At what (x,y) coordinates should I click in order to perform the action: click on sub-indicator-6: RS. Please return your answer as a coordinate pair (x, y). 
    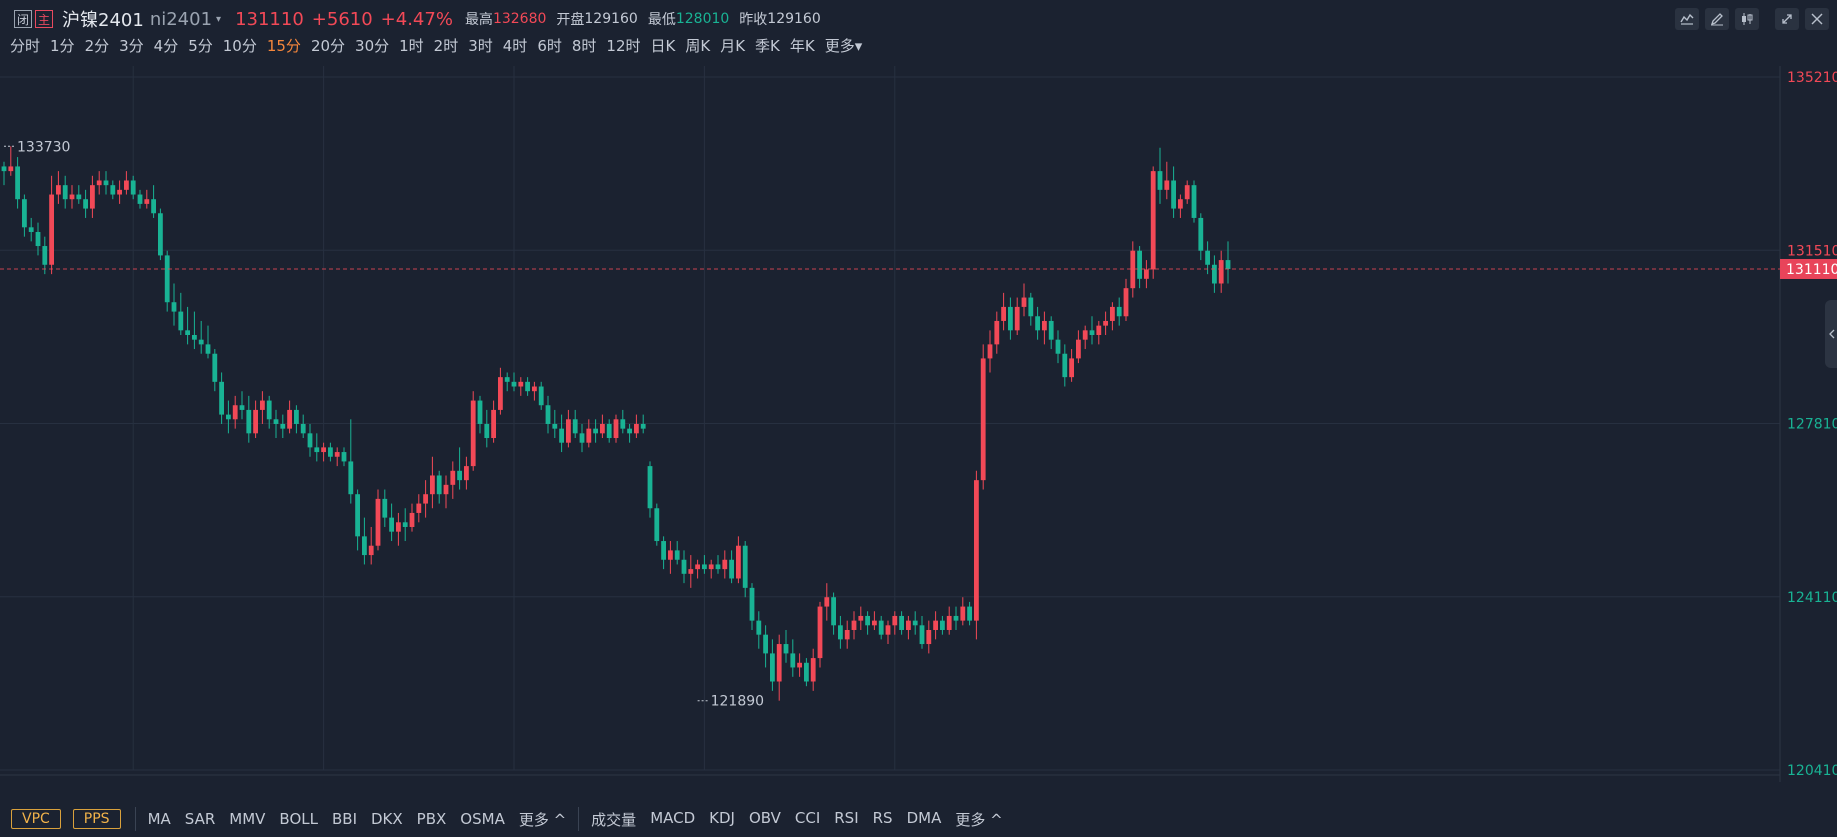
    Looking at the image, I should click on (882, 817).